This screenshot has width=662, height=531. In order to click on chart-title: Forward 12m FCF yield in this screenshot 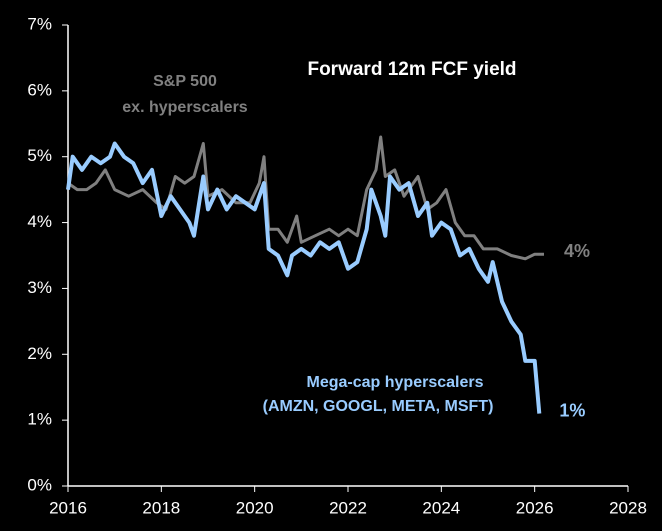, I will do `click(411, 69)`.